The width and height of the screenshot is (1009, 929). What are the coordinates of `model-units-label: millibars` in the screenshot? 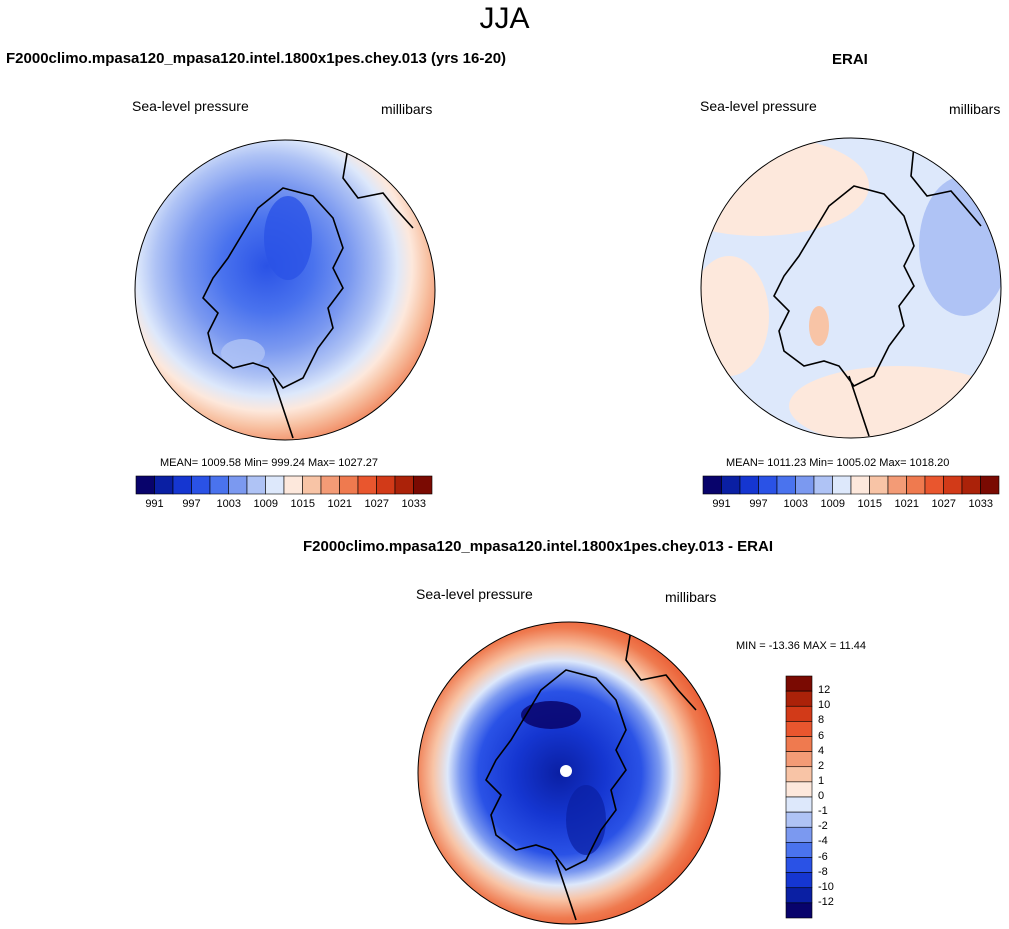 It's located at (407, 109).